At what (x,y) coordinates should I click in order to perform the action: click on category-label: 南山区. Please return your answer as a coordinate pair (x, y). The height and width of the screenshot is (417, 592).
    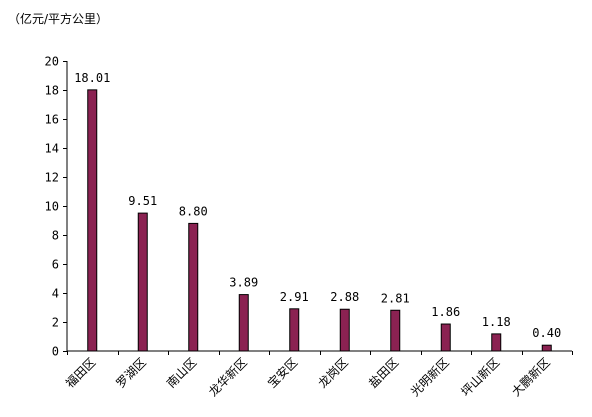
    Looking at the image, I should click on (181, 373).